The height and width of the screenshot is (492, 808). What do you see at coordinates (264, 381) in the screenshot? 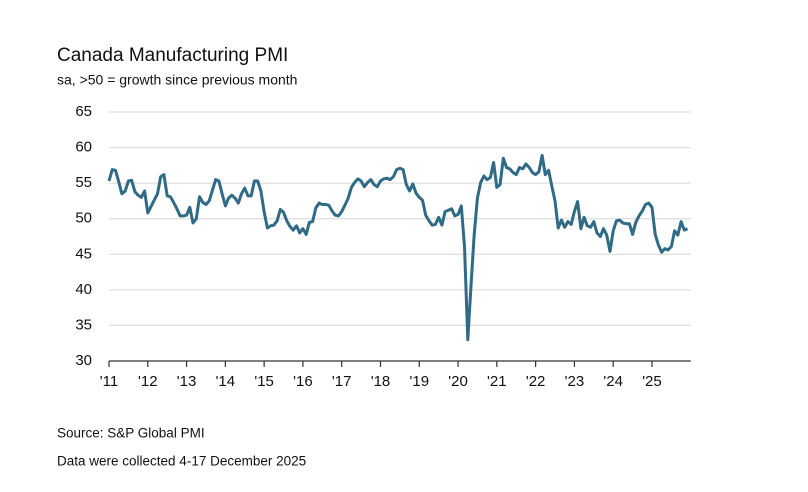
I see `x-tick-label: '15` at bounding box center [264, 381].